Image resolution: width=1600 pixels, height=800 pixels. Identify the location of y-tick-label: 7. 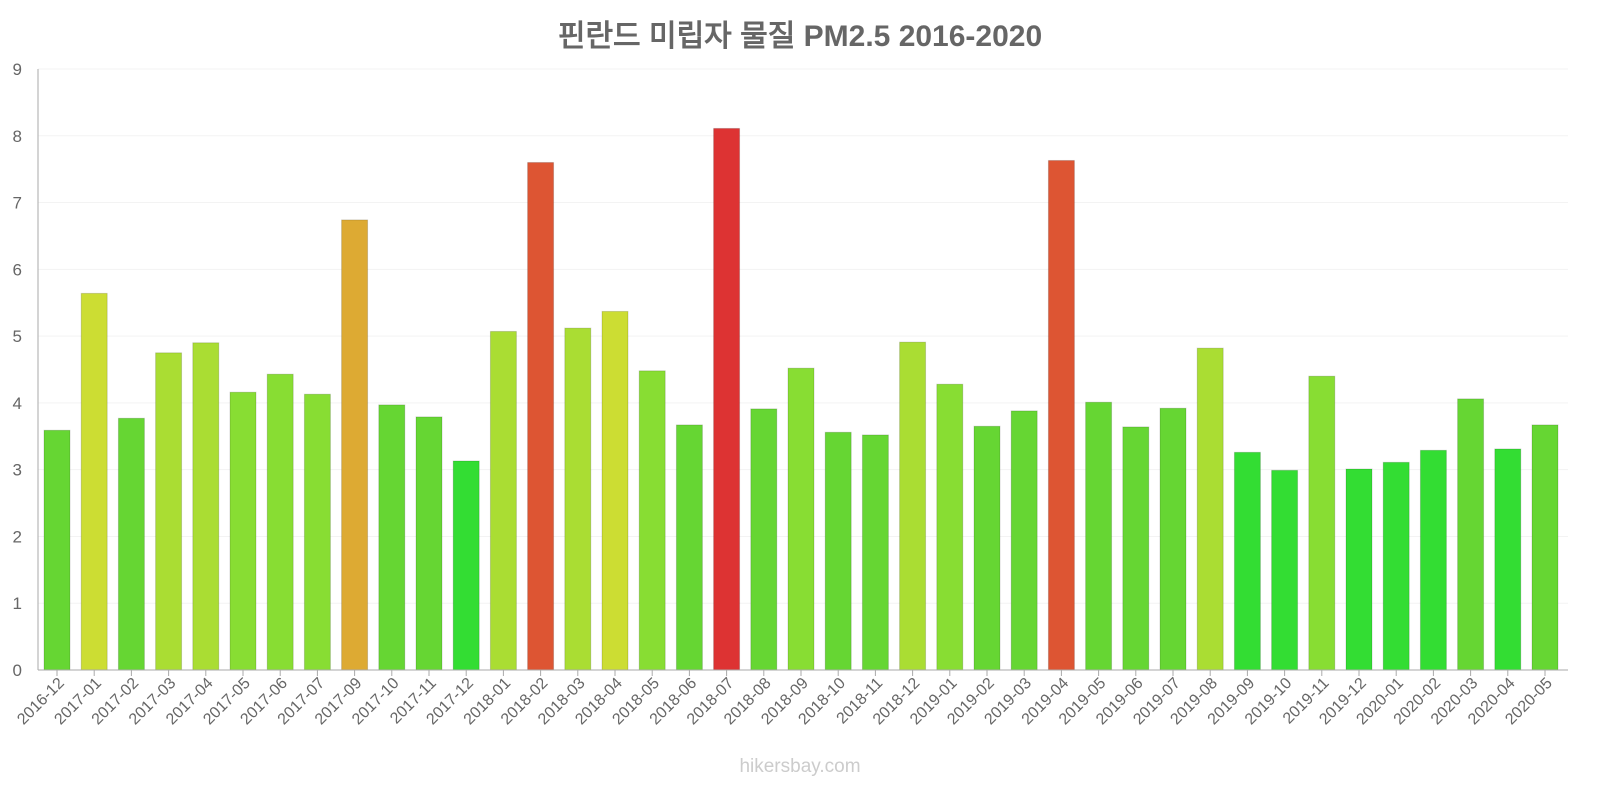
(17, 203).